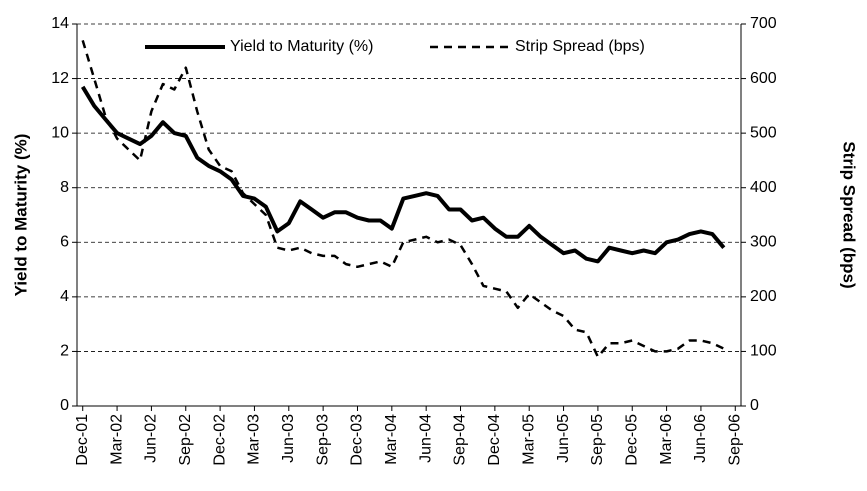 The height and width of the screenshot is (491, 867). Describe the element at coordinates (754, 405) in the screenshot. I see `y2-tick-label: 0` at that location.